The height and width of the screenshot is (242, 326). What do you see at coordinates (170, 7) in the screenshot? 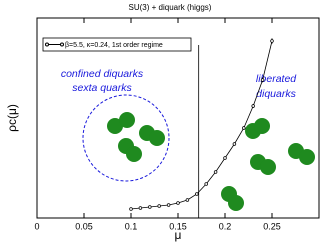
I see `chart-title: SU(3) + diquark (higgs)` at bounding box center [170, 7].